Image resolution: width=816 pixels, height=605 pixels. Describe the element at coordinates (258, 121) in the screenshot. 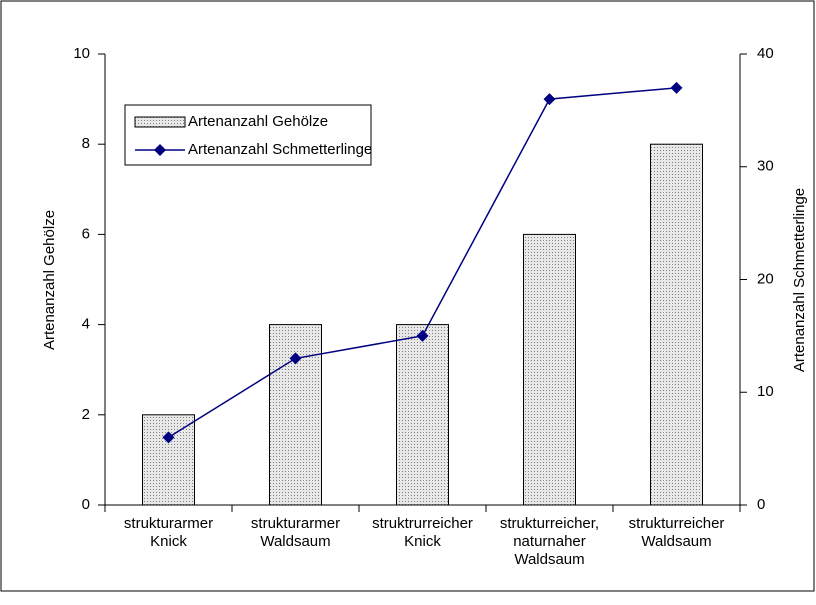

I see `legend-label: Artenanzahl Gehölze` at that location.